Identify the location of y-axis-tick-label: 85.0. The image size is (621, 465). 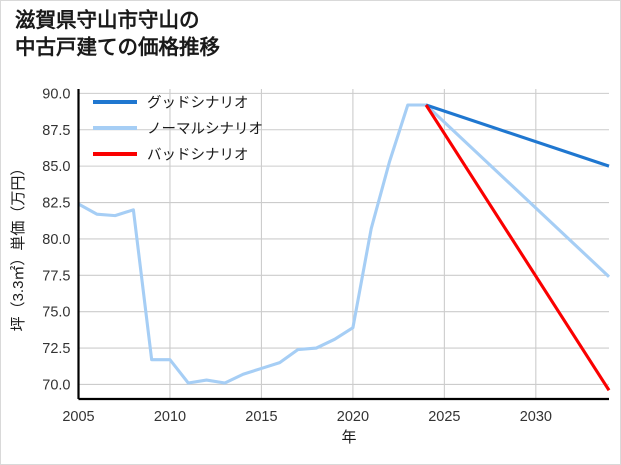
(56, 167).